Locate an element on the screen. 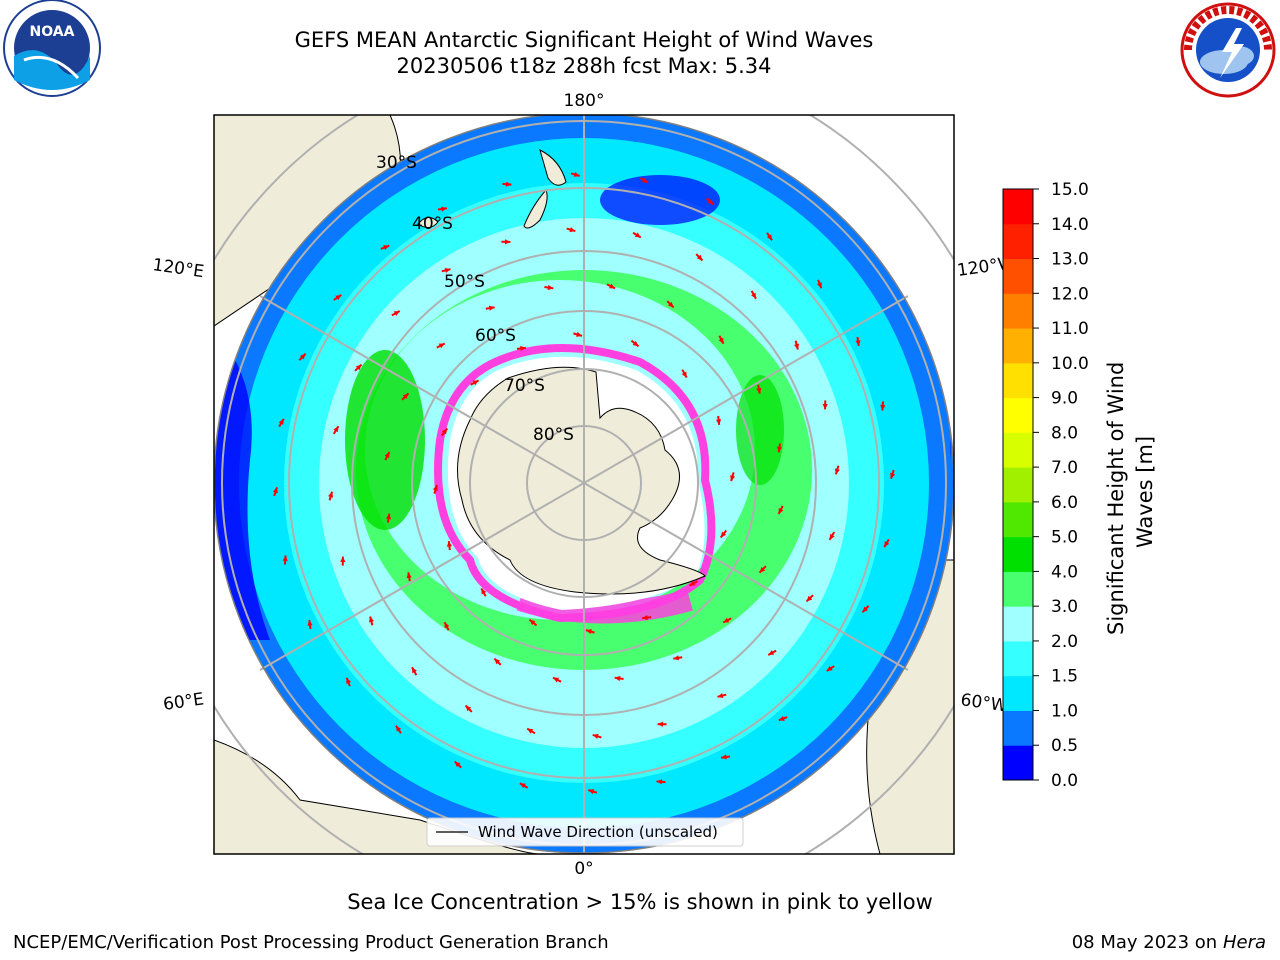 The height and width of the screenshot is (960, 1280). lon-label-60w: 60°W is located at coordinates (983, 703).